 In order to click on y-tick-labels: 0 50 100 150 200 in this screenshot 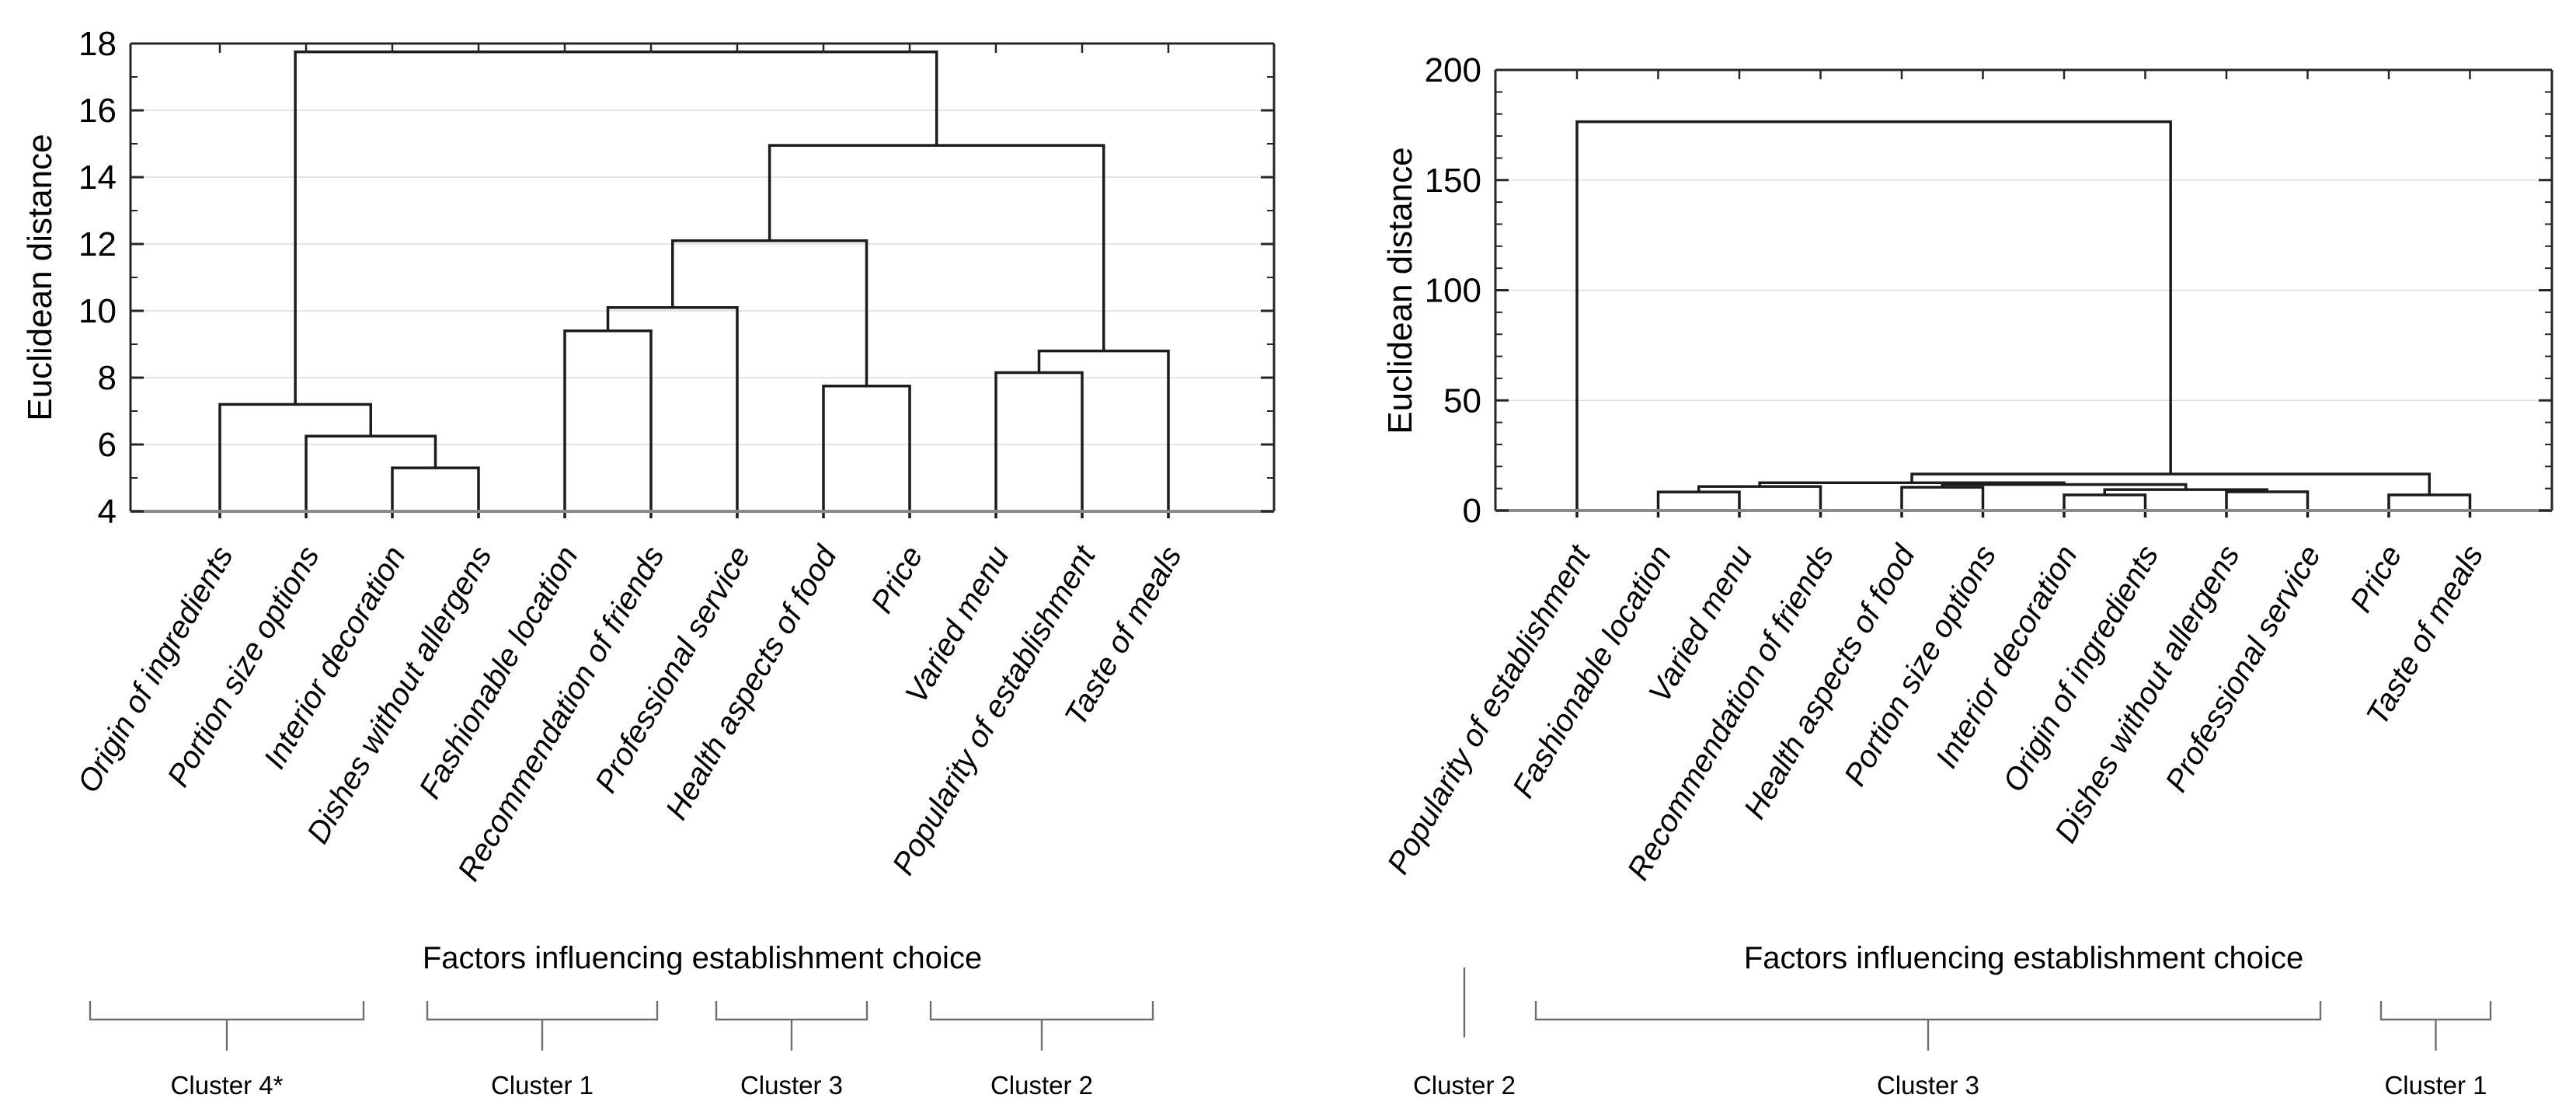, I will do `click(1453, 290)`.